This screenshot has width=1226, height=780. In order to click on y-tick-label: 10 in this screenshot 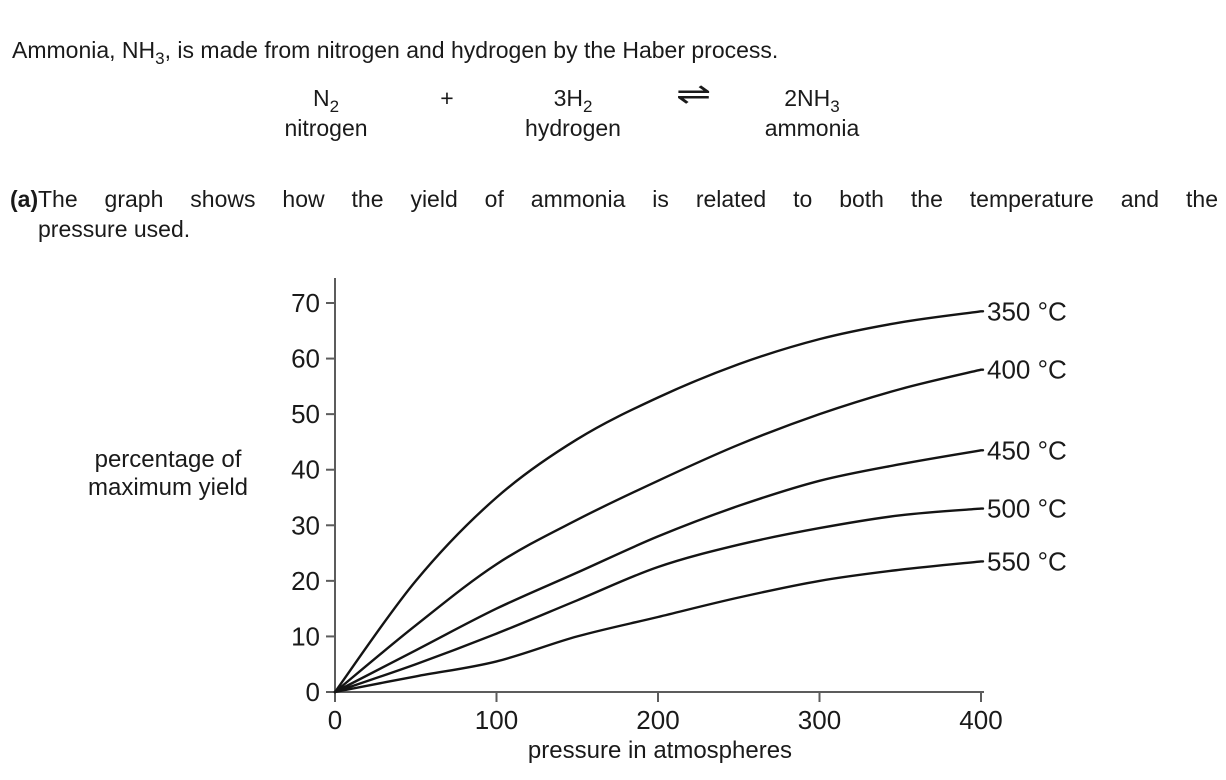, I will do `click(305, 636)`.